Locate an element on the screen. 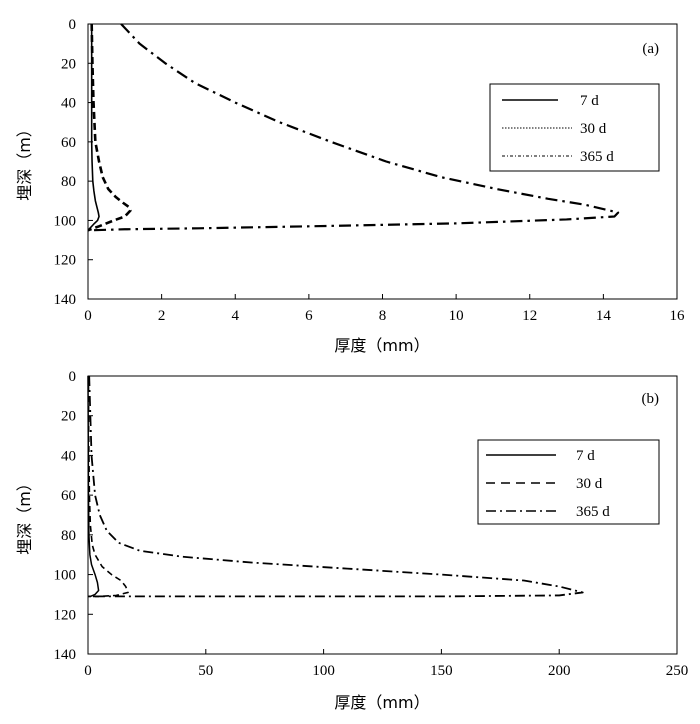 The image size is (700, 724). x-tick-label-b-150: 150 is located at coordinates (441, 671).